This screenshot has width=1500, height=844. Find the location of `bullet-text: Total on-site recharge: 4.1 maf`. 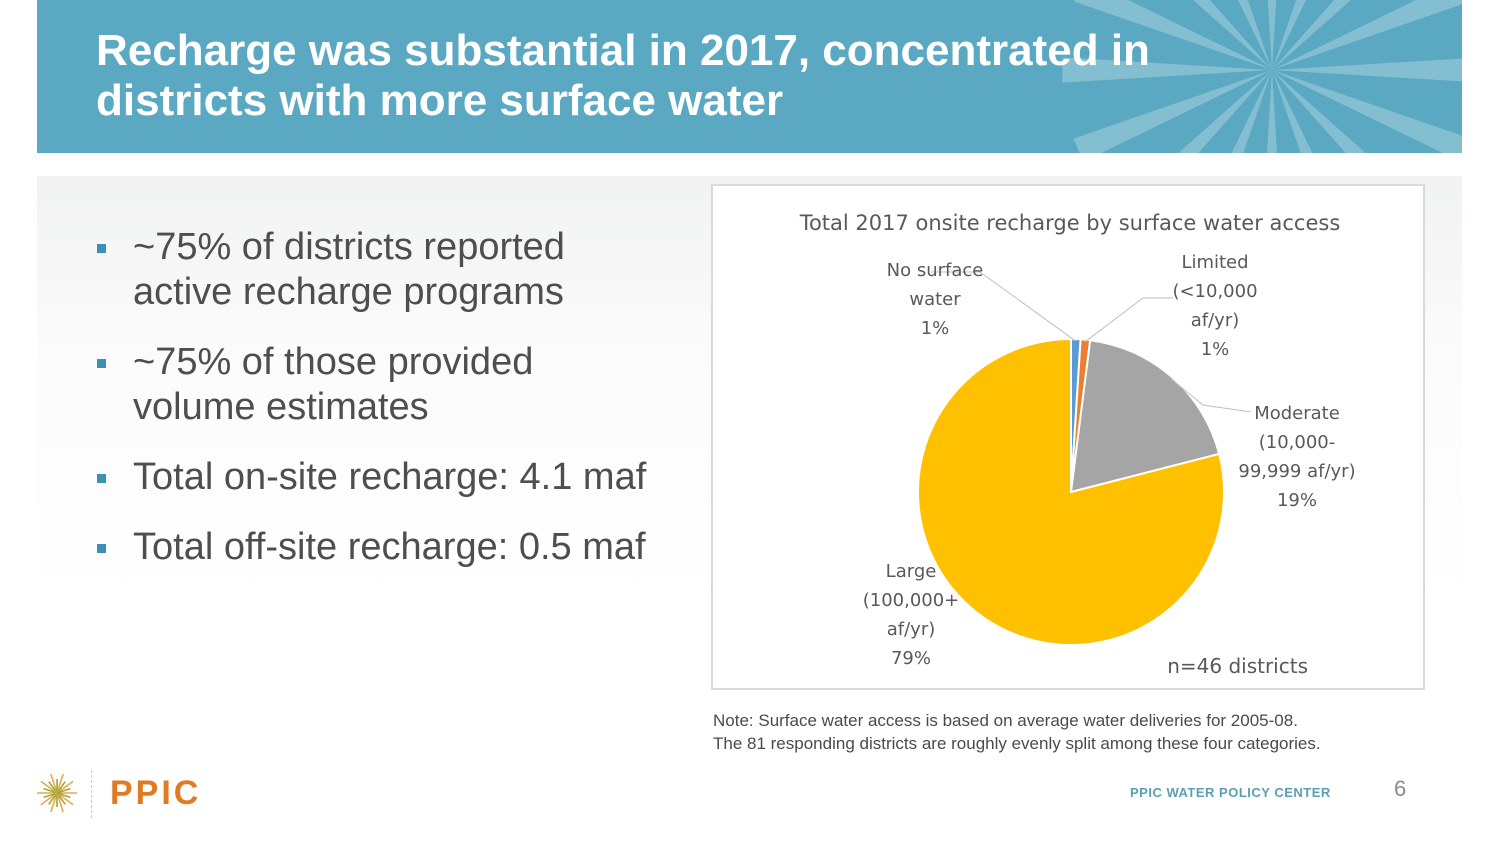

bullet-text: Total on-site recharge: 4.1 maf is located at coordinates (390, 477).